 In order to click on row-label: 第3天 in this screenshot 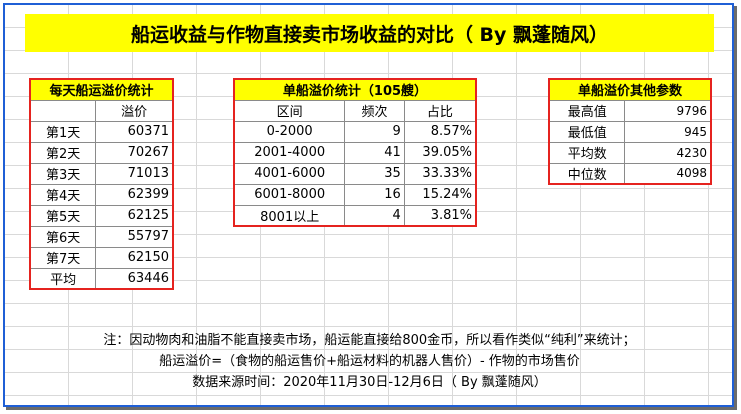, I will do `click(63, 173)`.